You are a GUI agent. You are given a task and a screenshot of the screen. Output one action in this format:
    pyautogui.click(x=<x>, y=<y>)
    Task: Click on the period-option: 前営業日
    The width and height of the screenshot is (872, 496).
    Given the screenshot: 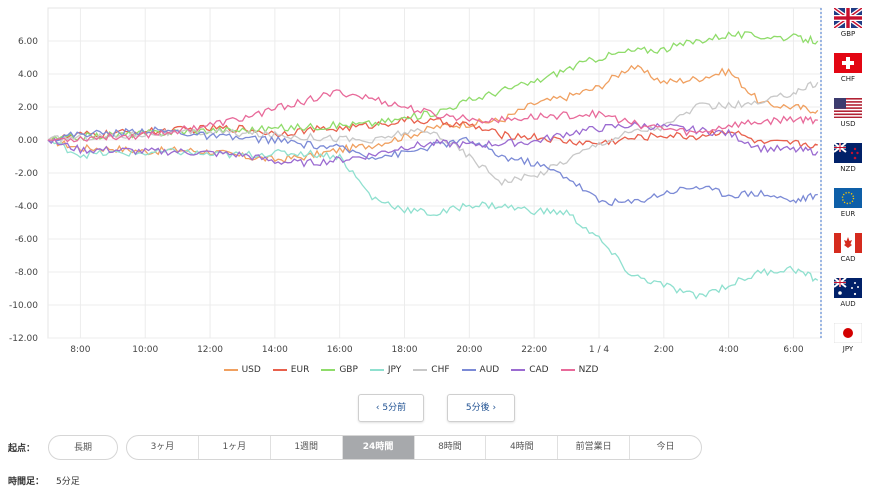 What is the action you would take?
    pyautogui.click(x=594, y=447)
    